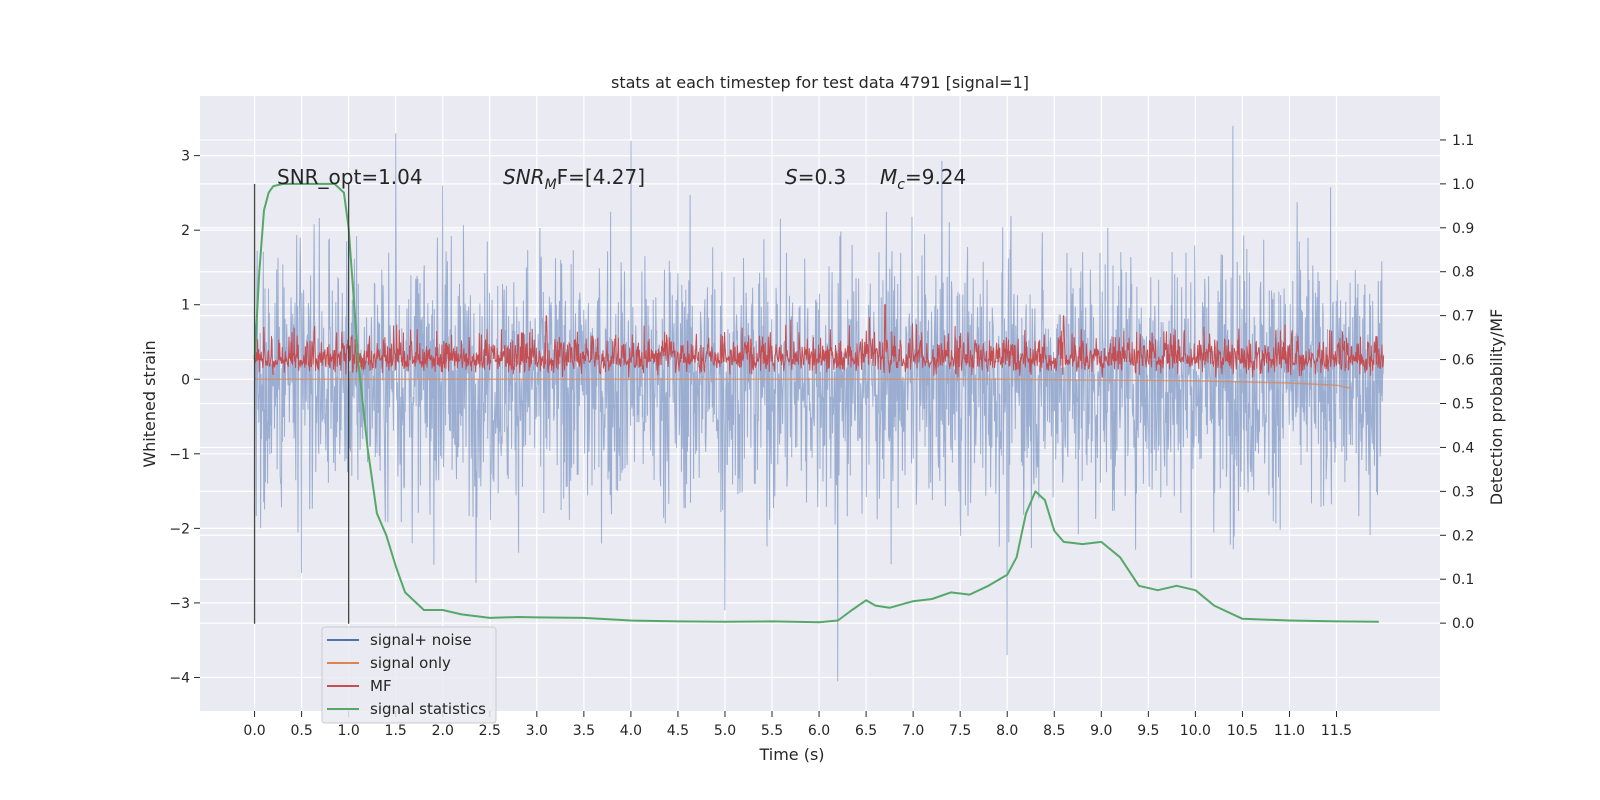  I want to click on series-signal-only, so click(802, 383).